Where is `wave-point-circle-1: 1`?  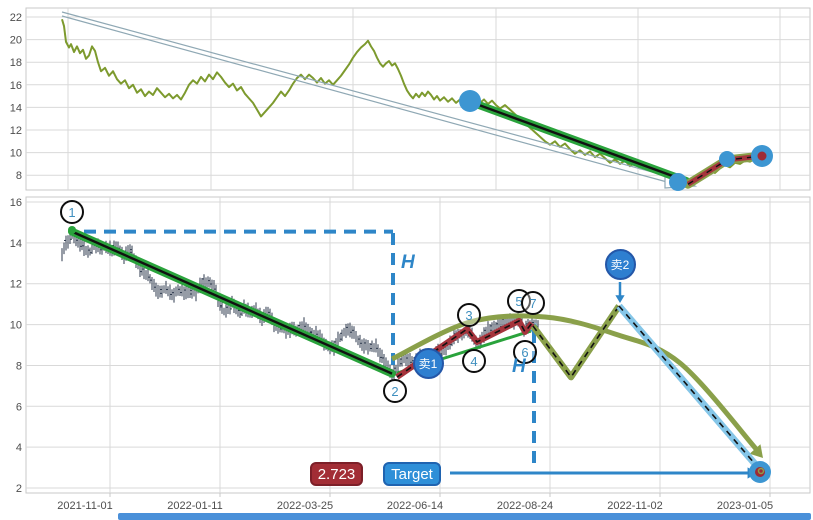
wave-point-circle-1: 1 is located at coordinates (72, 212).